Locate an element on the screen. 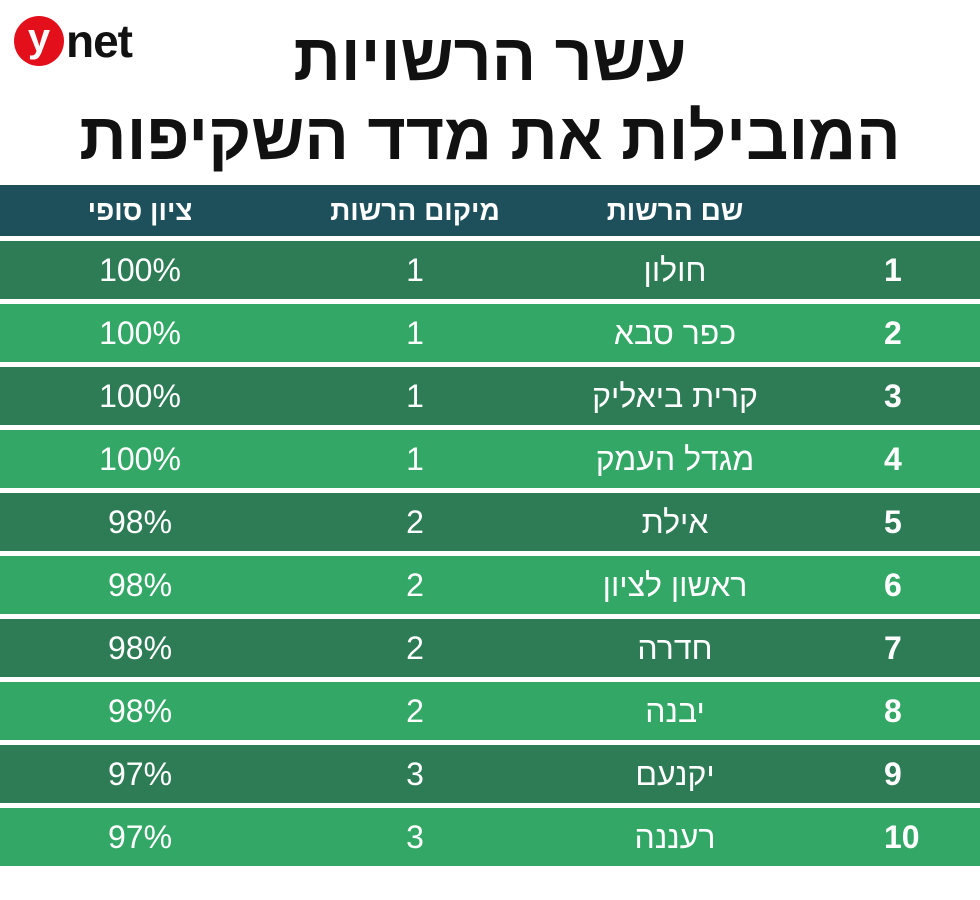 This screenshot has height=900, width=980. table-row: 2 כפר סבא 1 100% is located at coordinates (490, 333).